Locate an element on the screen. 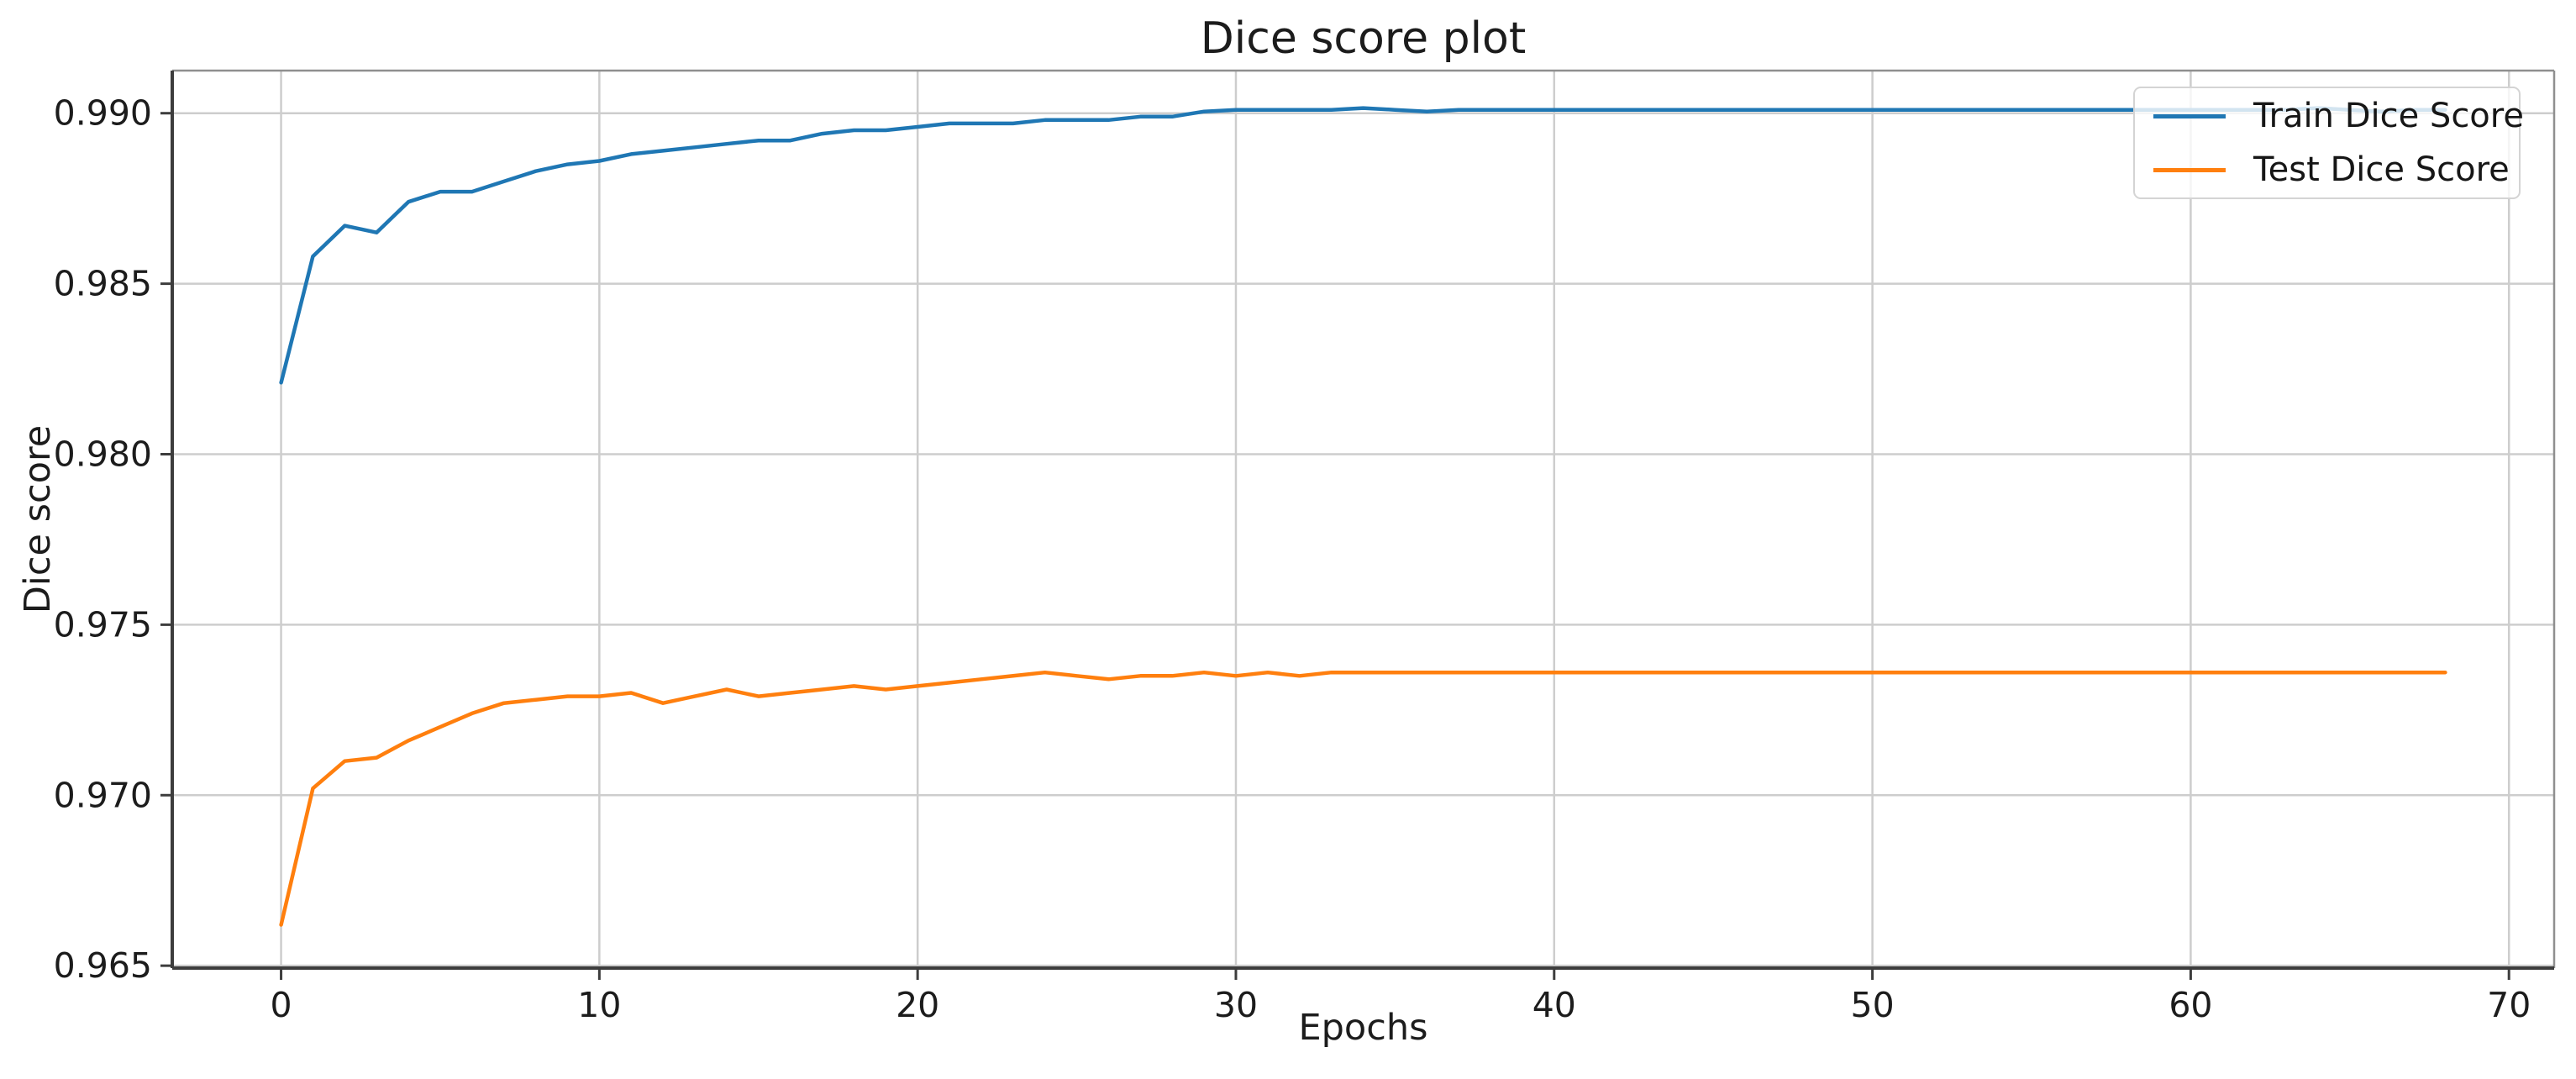 This screenshot has height=1079, width=2576. x-tick-label: 10 is located at coordinates (599, 1005).